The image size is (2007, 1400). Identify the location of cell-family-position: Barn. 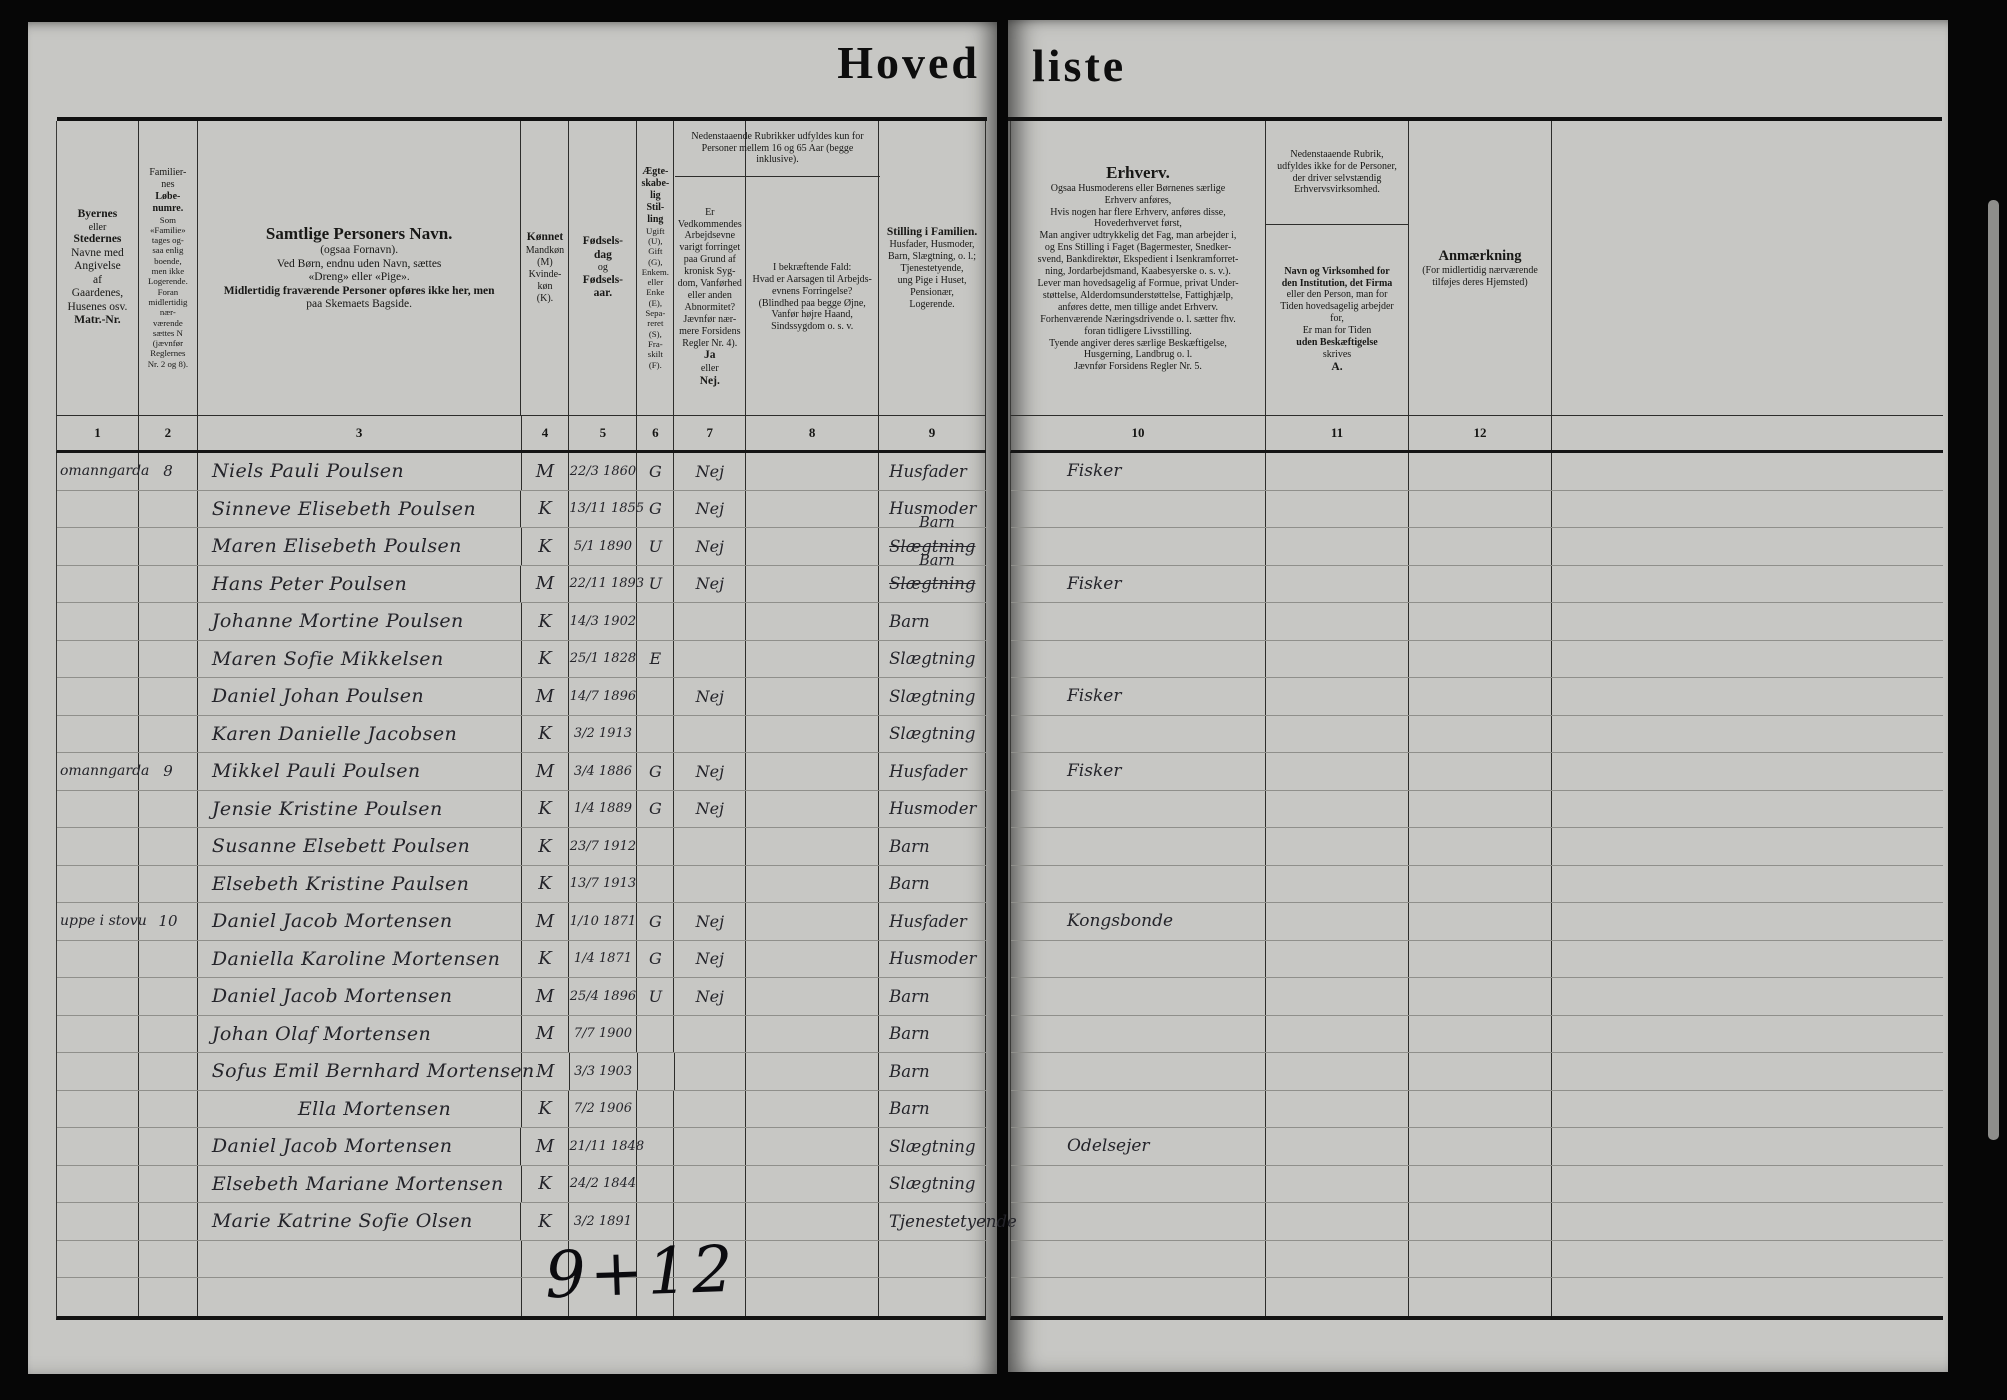
(932, 1108).